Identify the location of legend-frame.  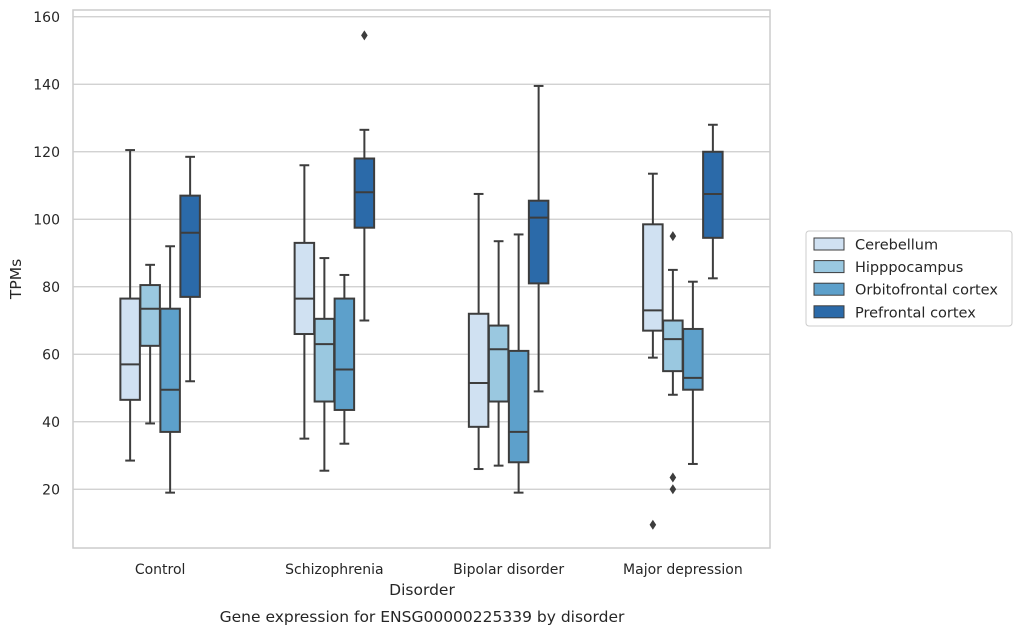
(909, 278).